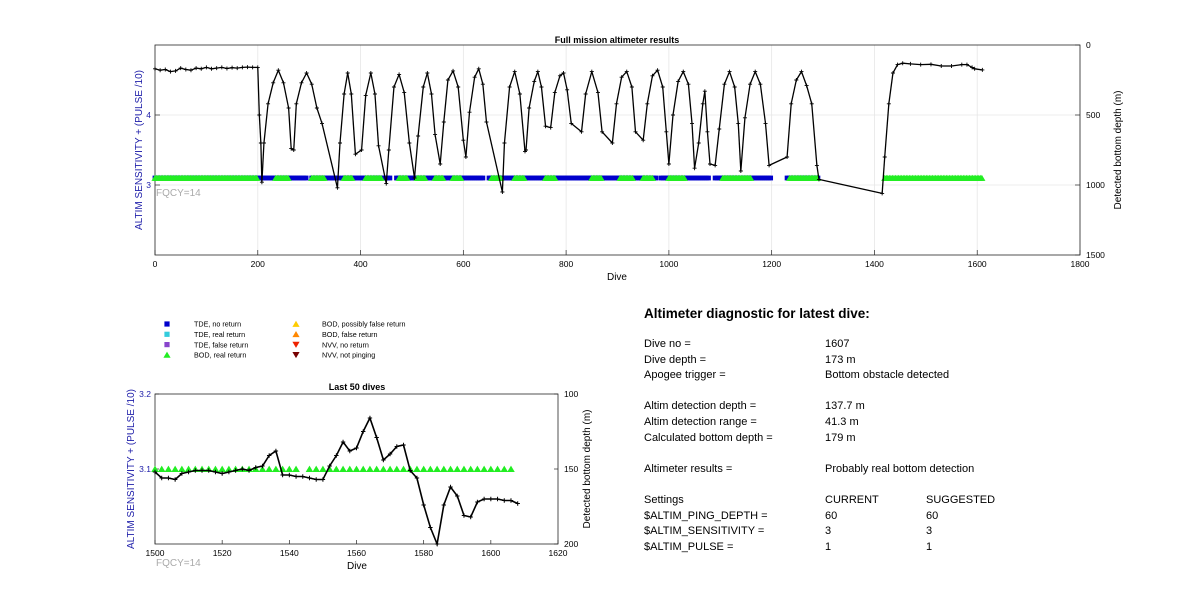  What do you see at coordinates (167, 354) in the screenshot?
I see `legend-marker-triangle` at bounding box center [167, 354].